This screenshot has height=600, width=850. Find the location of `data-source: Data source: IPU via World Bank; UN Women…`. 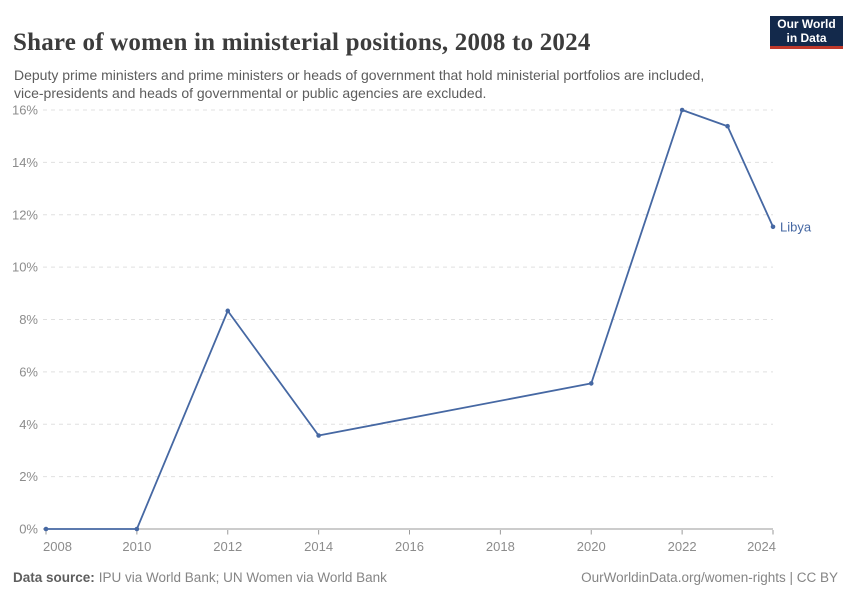

data-source: Data source: IPU via World Bank; UN Women… is located at coordinates (200, 577).